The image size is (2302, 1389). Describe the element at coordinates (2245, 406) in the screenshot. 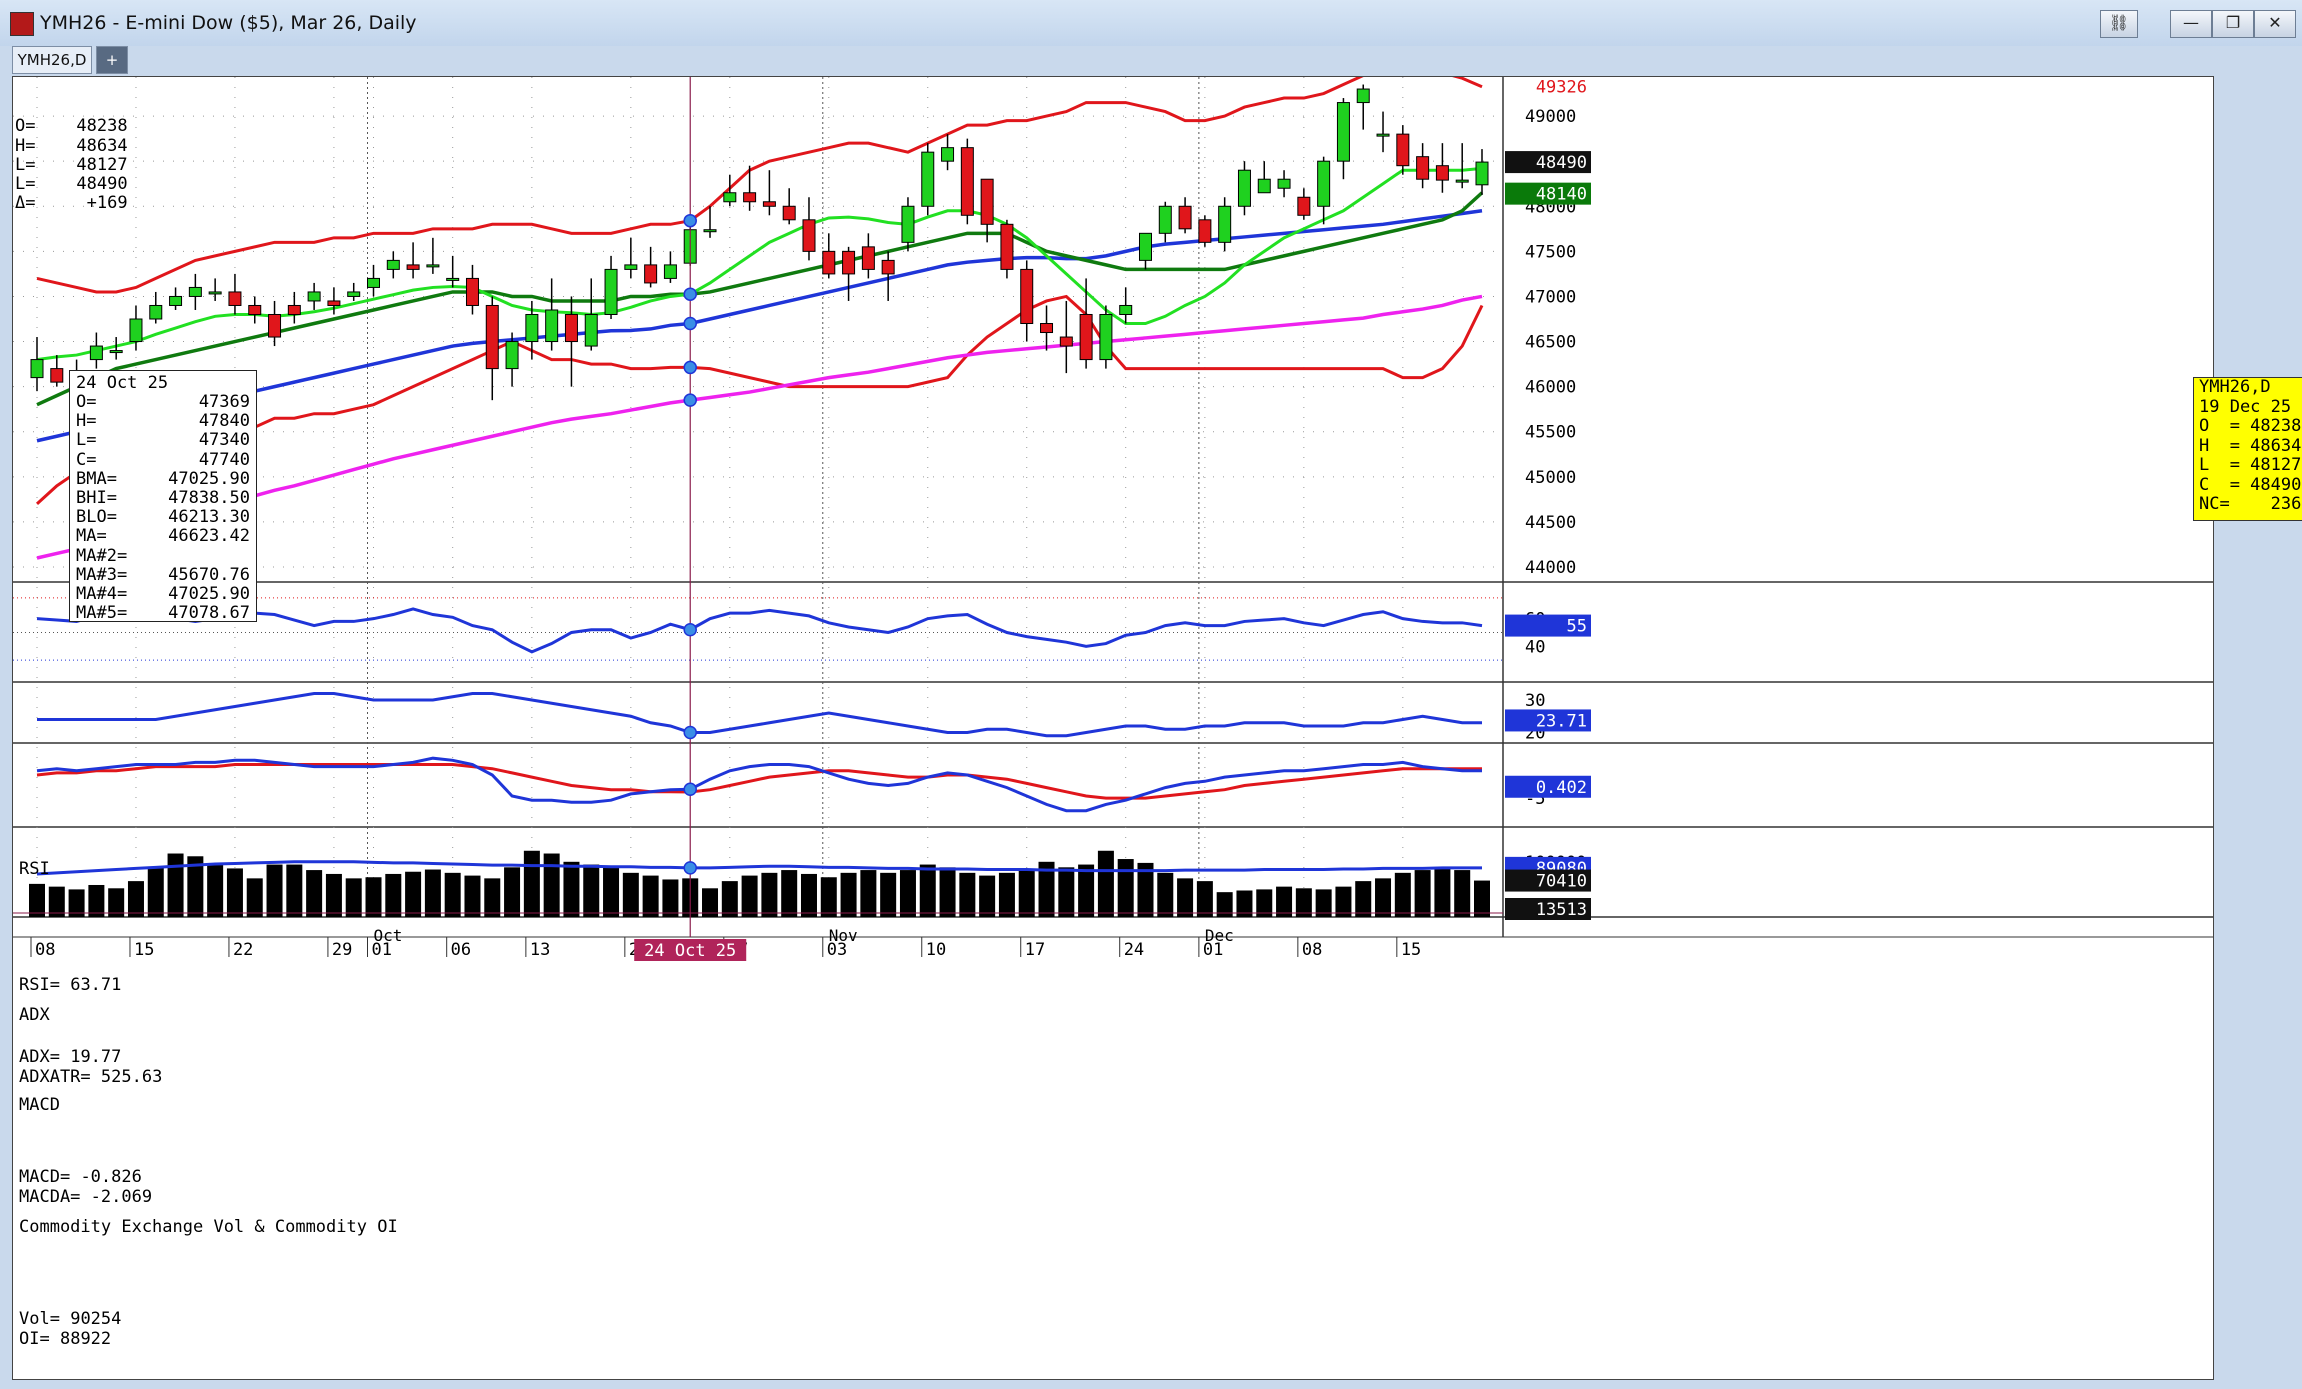

I see `symbol-box-line: 19 Dec 25` at that location.